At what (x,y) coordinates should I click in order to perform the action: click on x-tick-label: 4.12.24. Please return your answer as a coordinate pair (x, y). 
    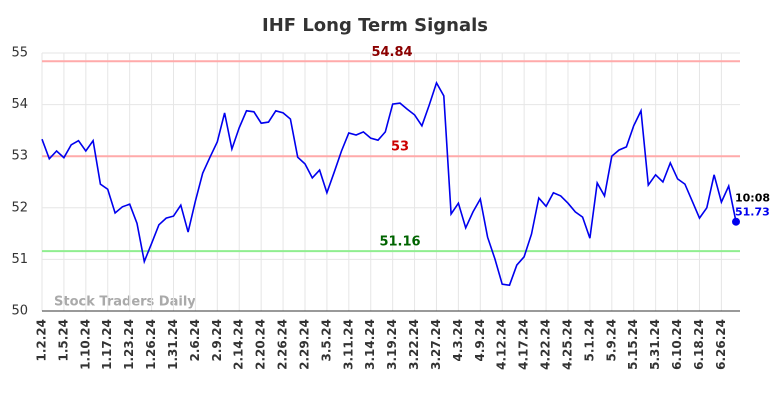
    Looking at the image, I should click on (502, 344).